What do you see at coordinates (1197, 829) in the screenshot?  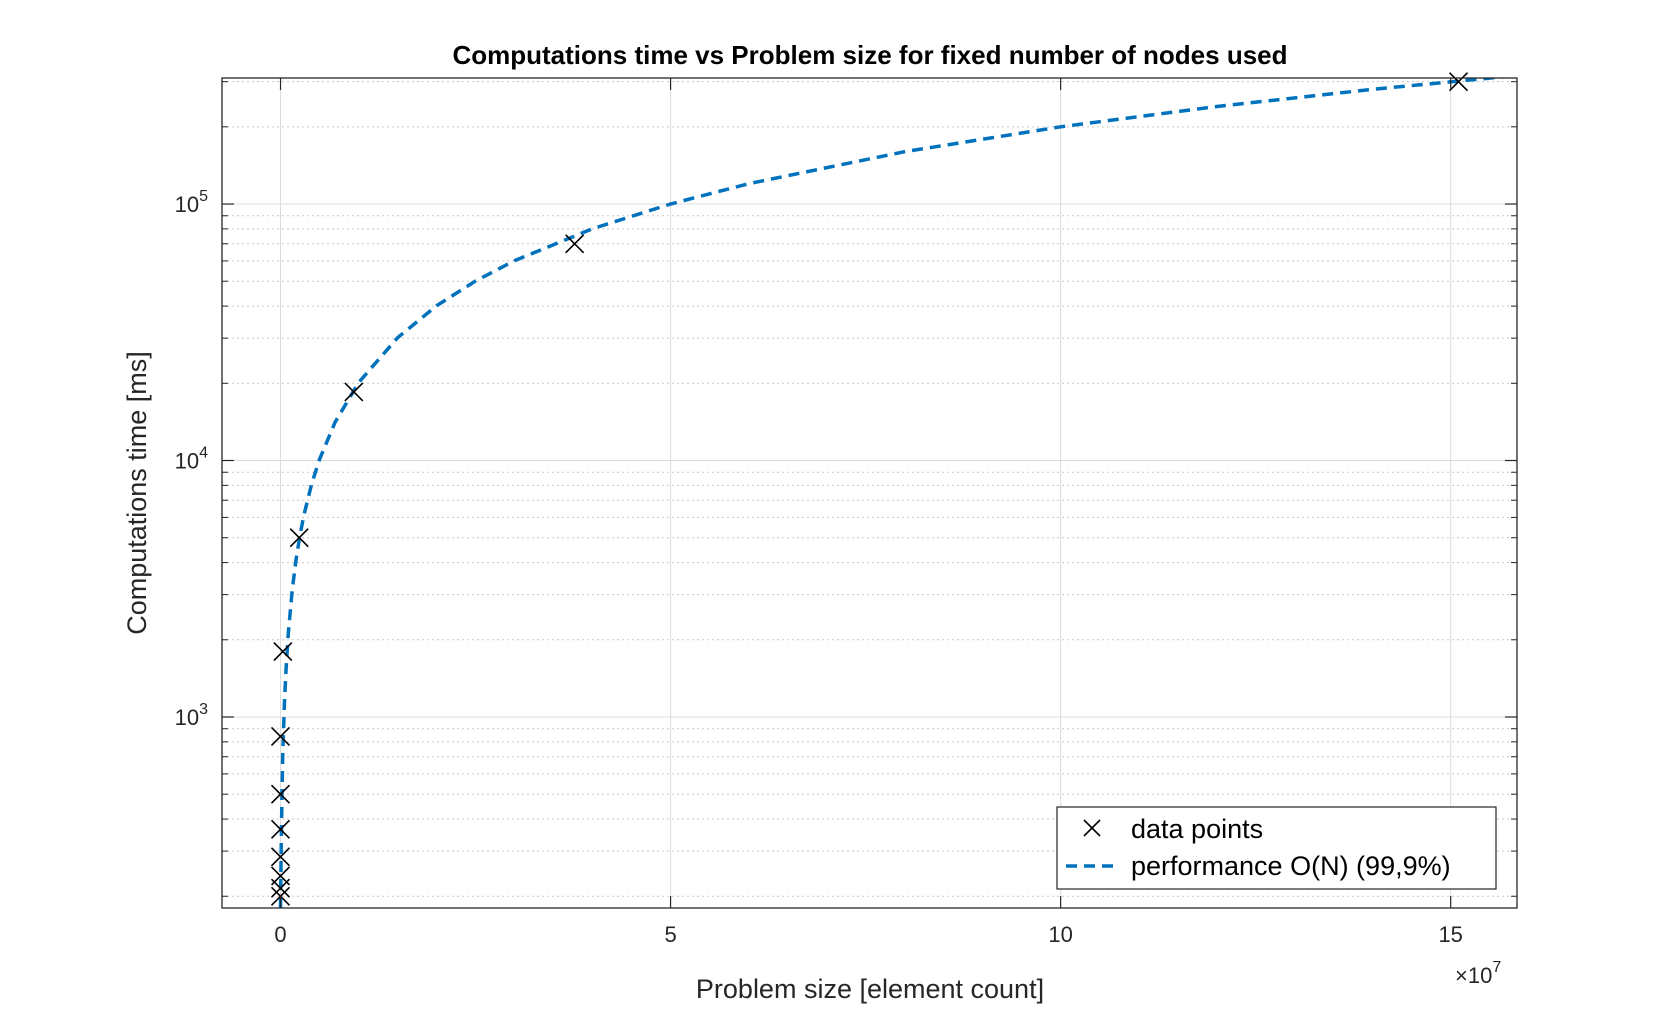 I see `legend-label-data-points: data points` at bounding box center [1197, 829].